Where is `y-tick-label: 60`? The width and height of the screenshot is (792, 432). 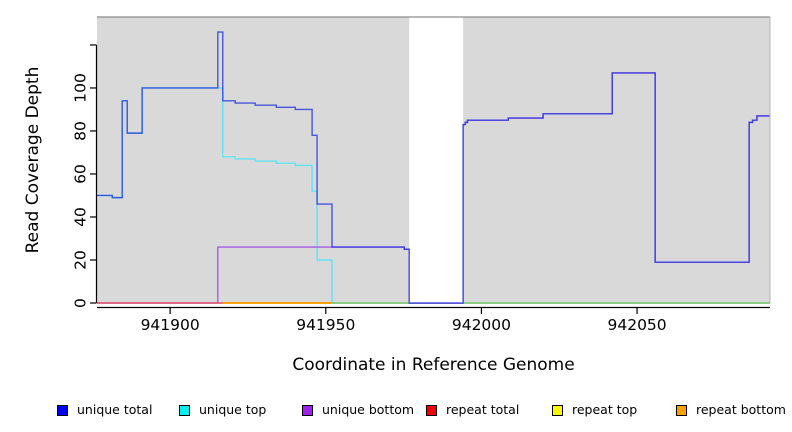 y-tick-label: 60 is located at coordinates (81, 174).